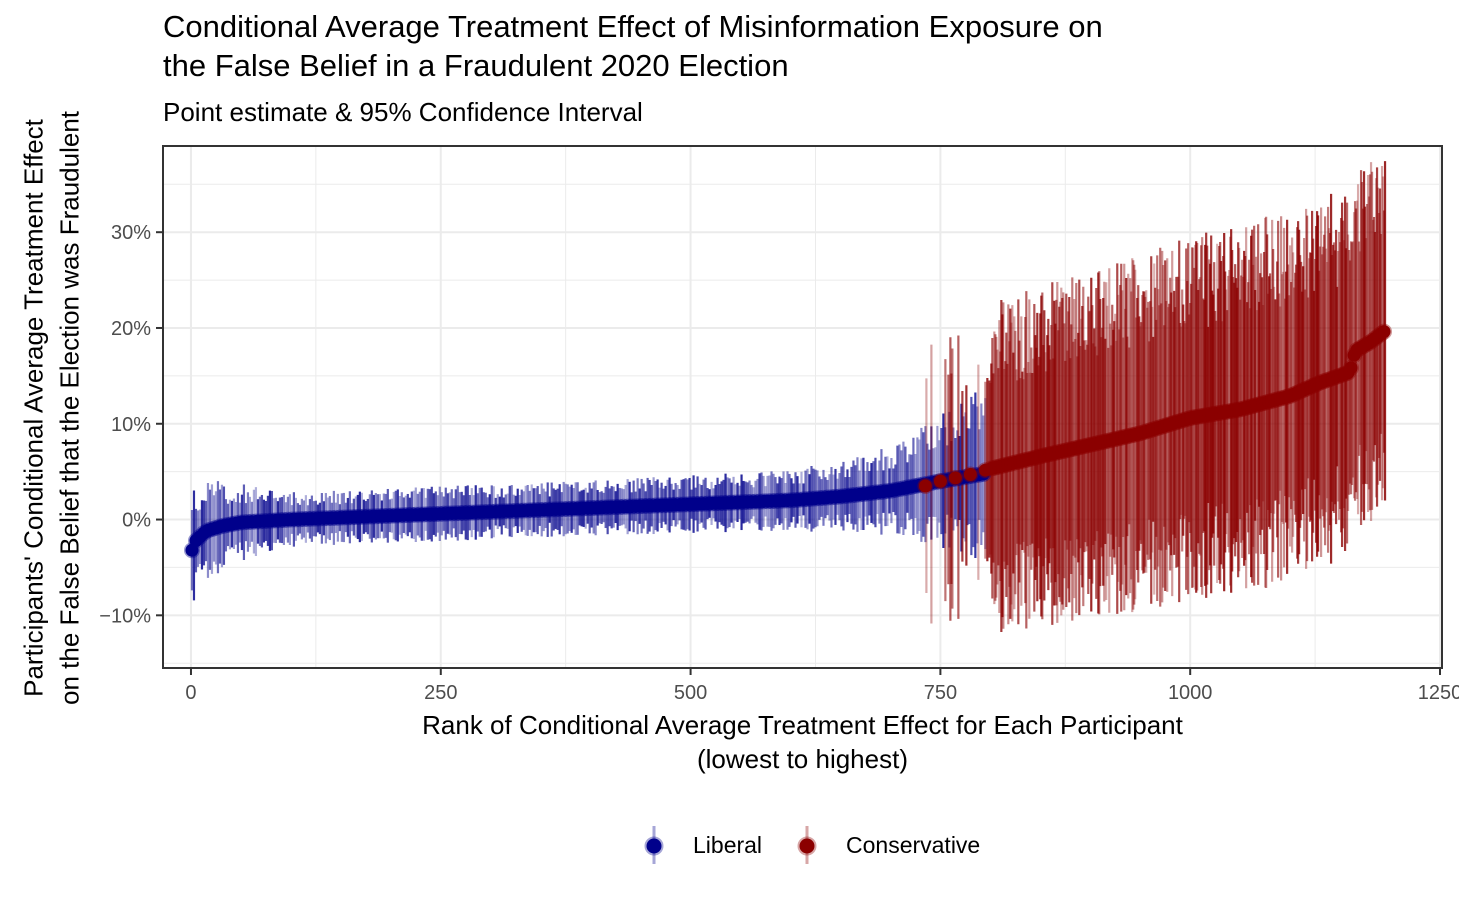 The height and width of the screenshot is (900, 1459). I want to click on y-tick-label: 0%, so click(136, 521).